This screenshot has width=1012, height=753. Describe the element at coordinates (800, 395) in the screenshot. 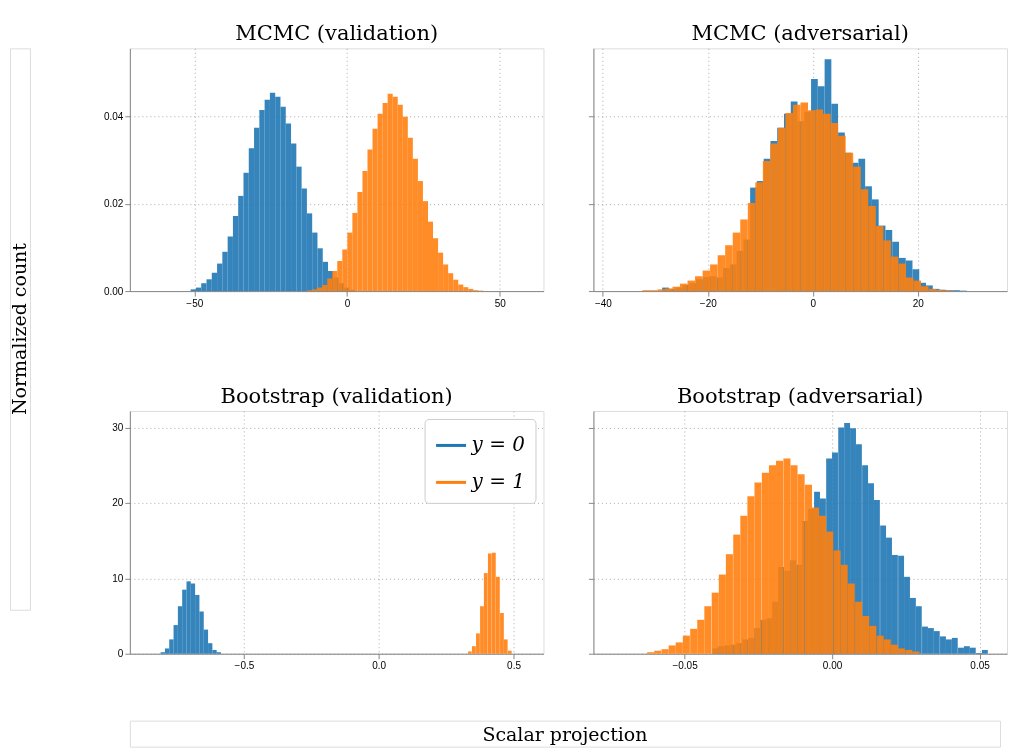

I see `chart-title: Bootstrap (adversarial)` at that location.